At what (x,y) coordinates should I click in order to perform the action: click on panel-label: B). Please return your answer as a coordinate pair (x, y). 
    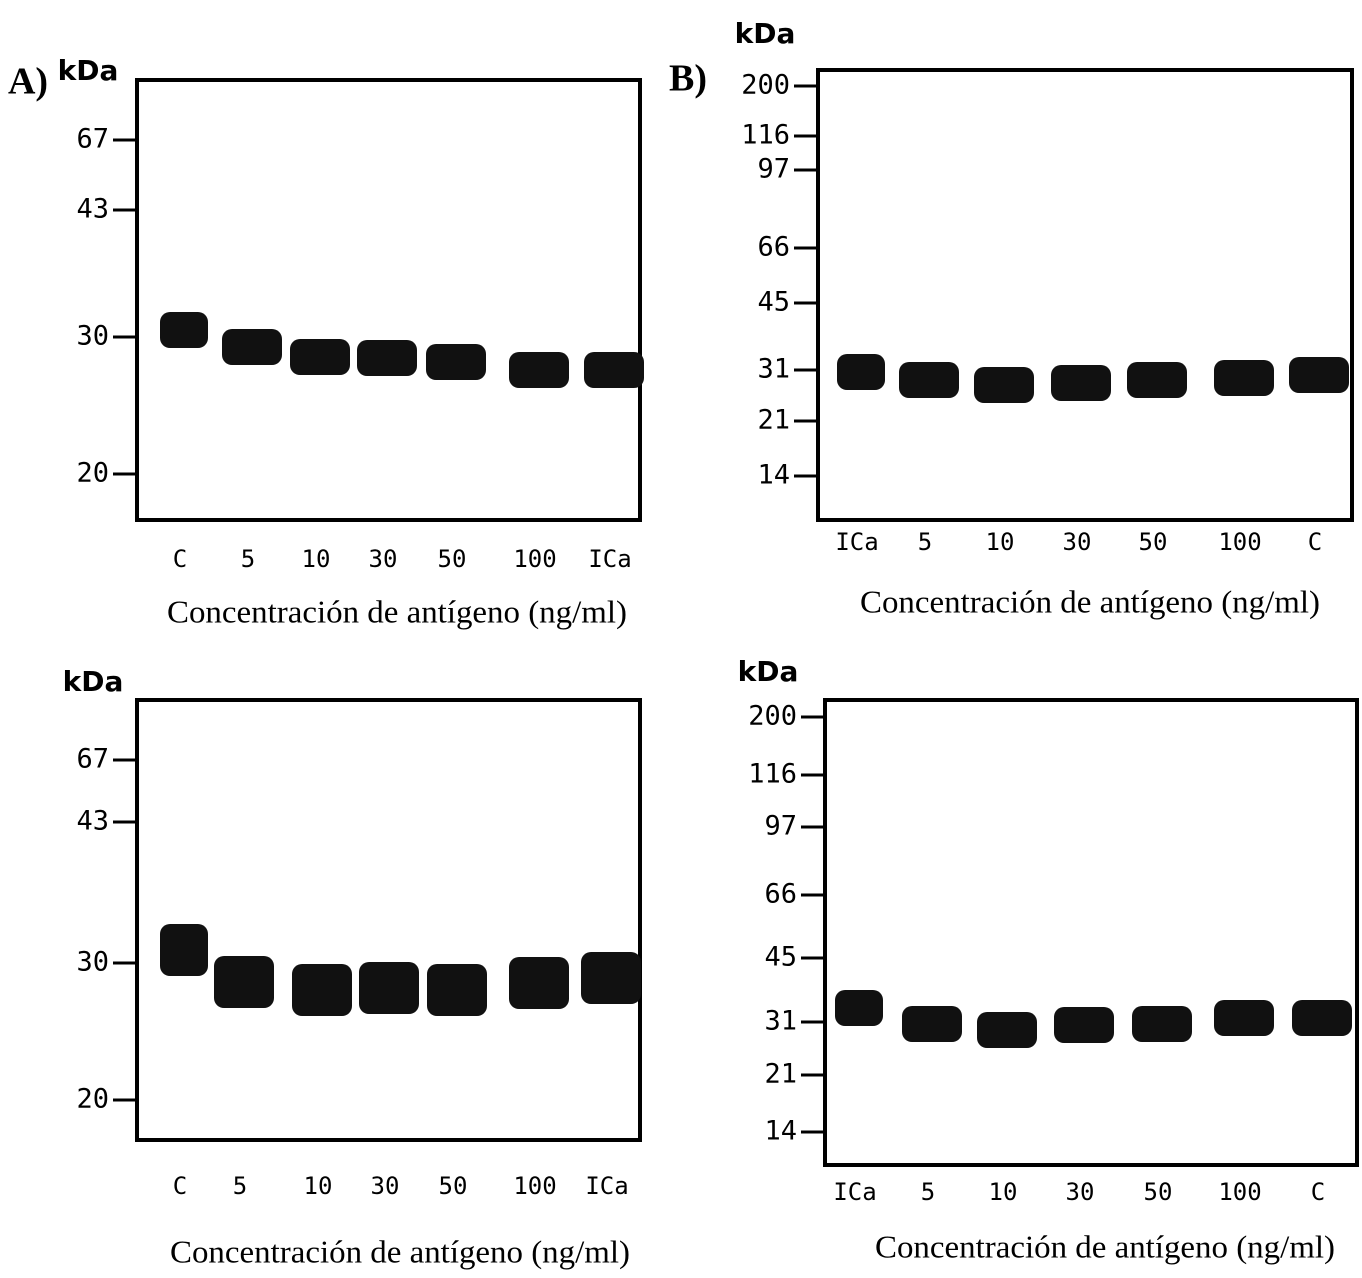
    Looking at the image, I should click on (688, 79).